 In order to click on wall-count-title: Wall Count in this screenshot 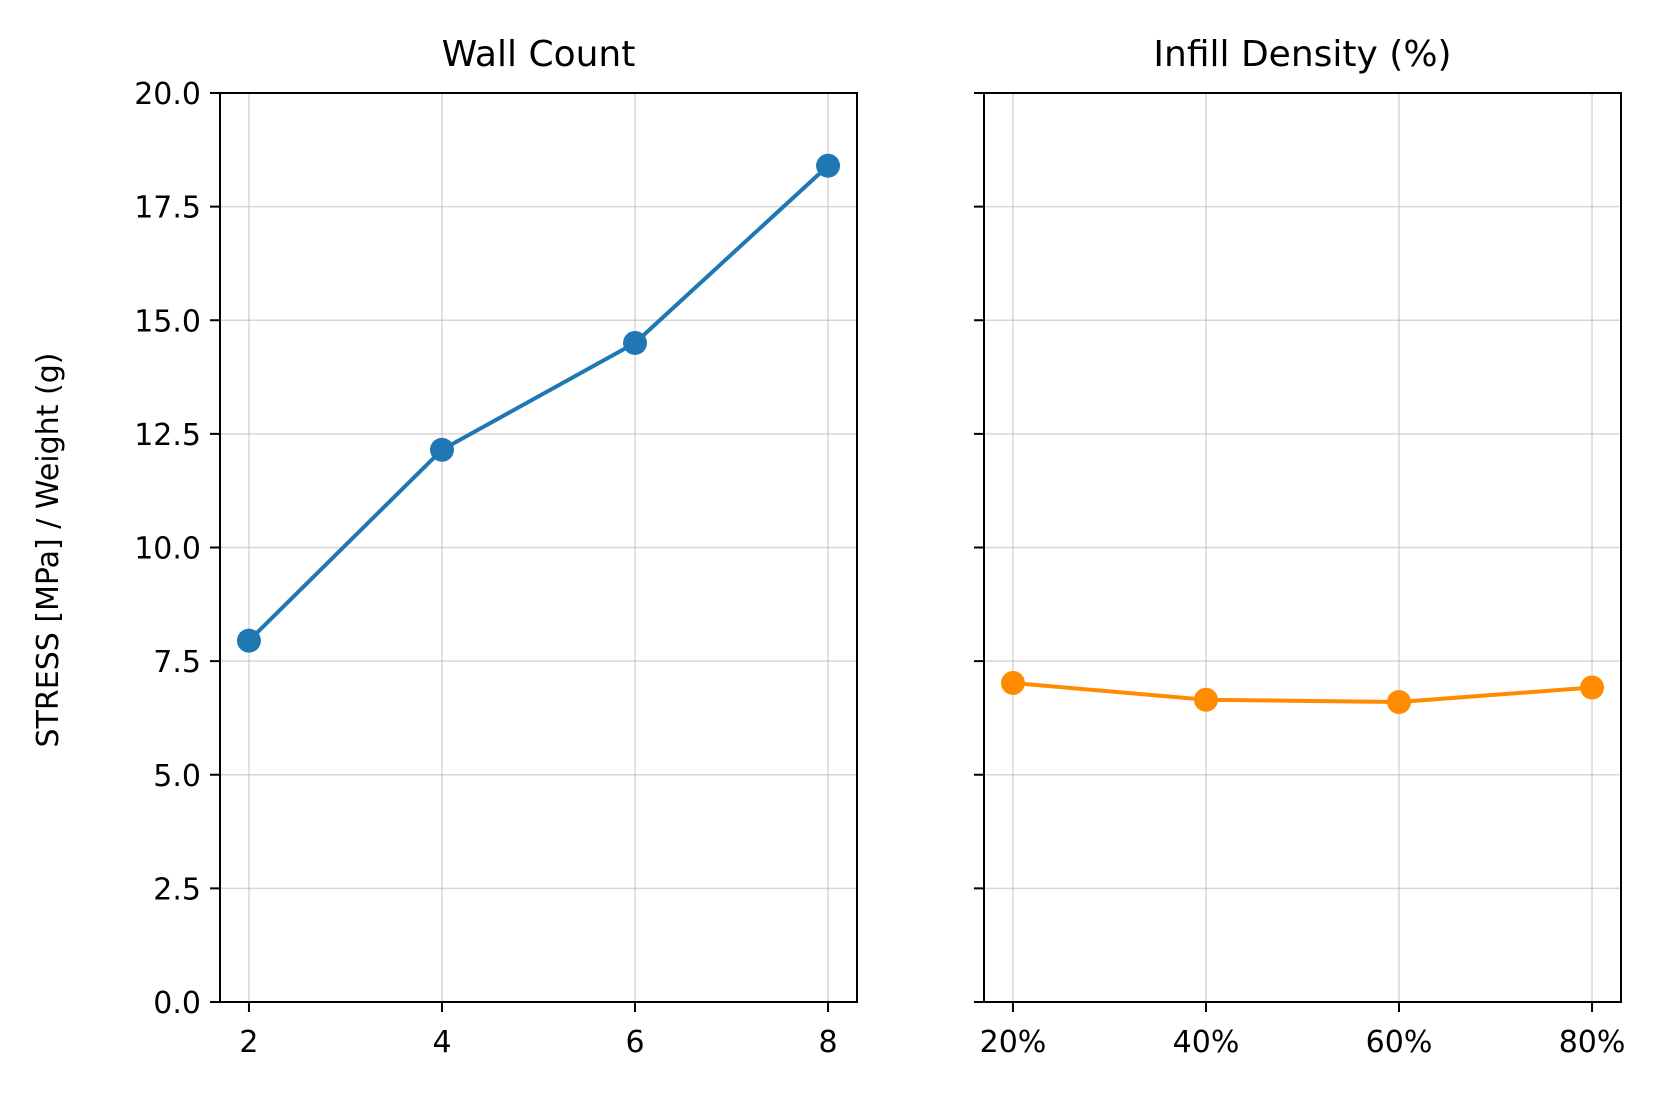, I will do `click(539, 54)`.